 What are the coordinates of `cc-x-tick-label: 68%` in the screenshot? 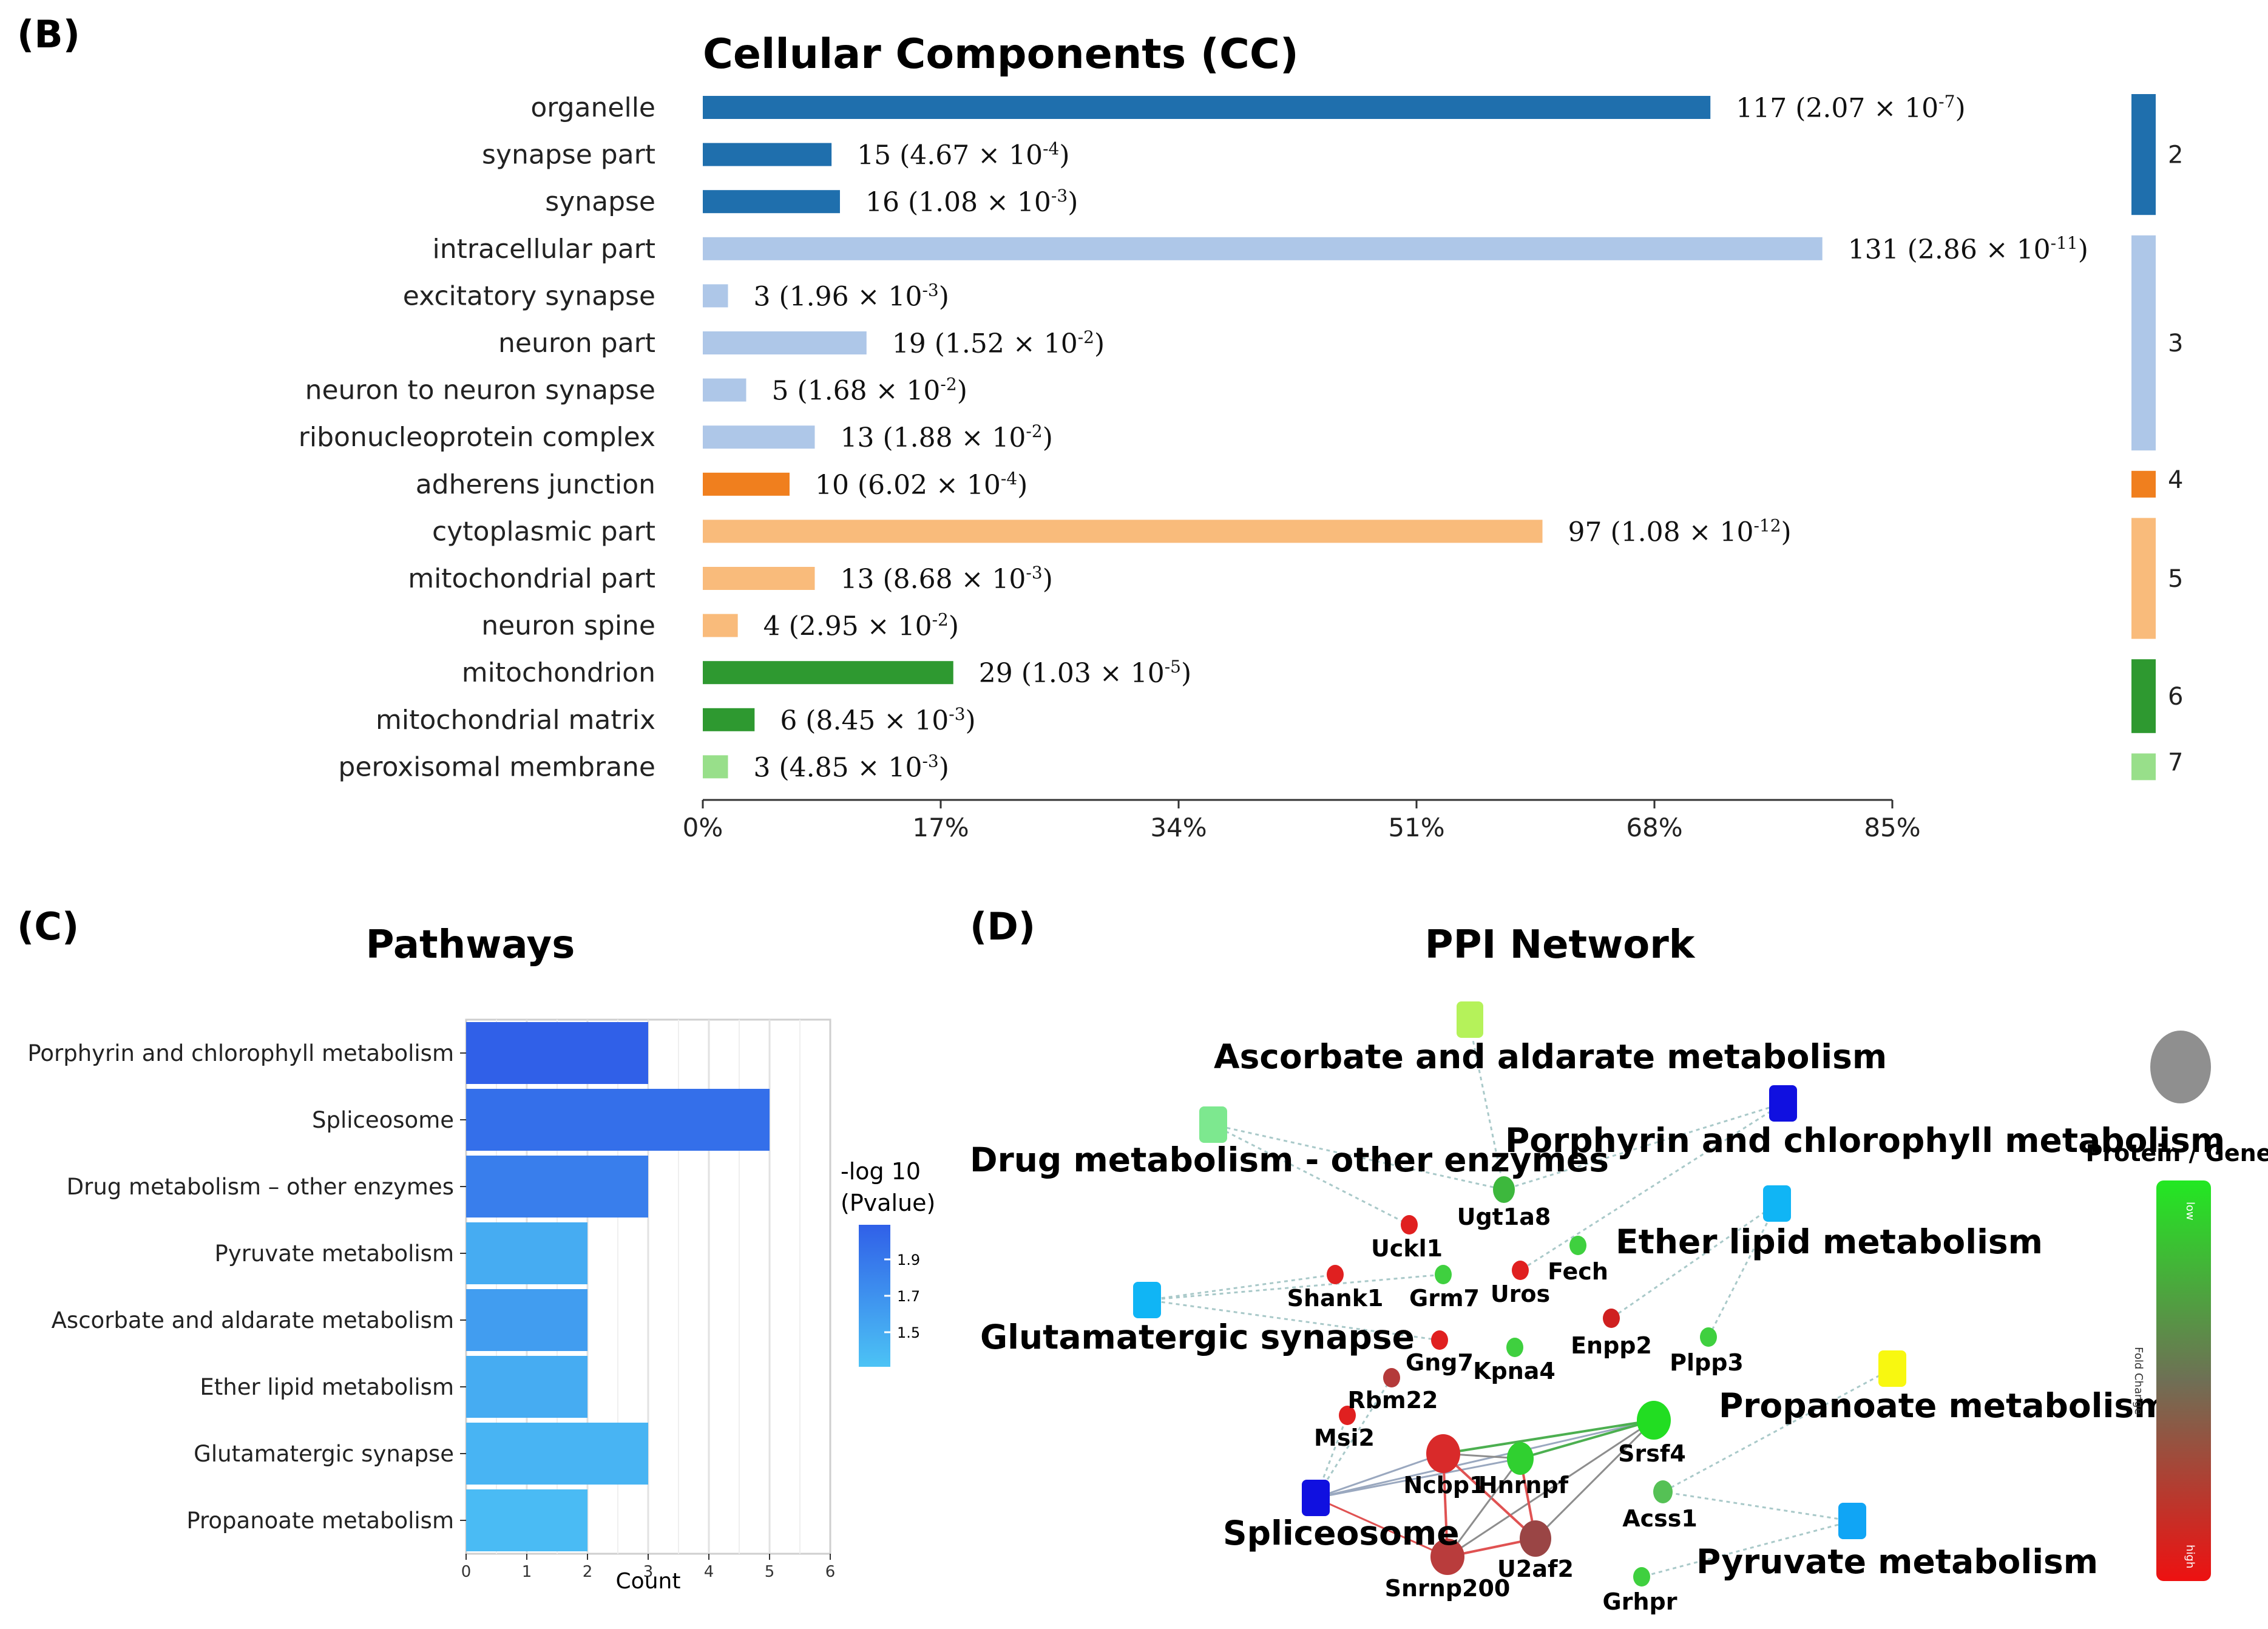 It's located at (1654, 827).